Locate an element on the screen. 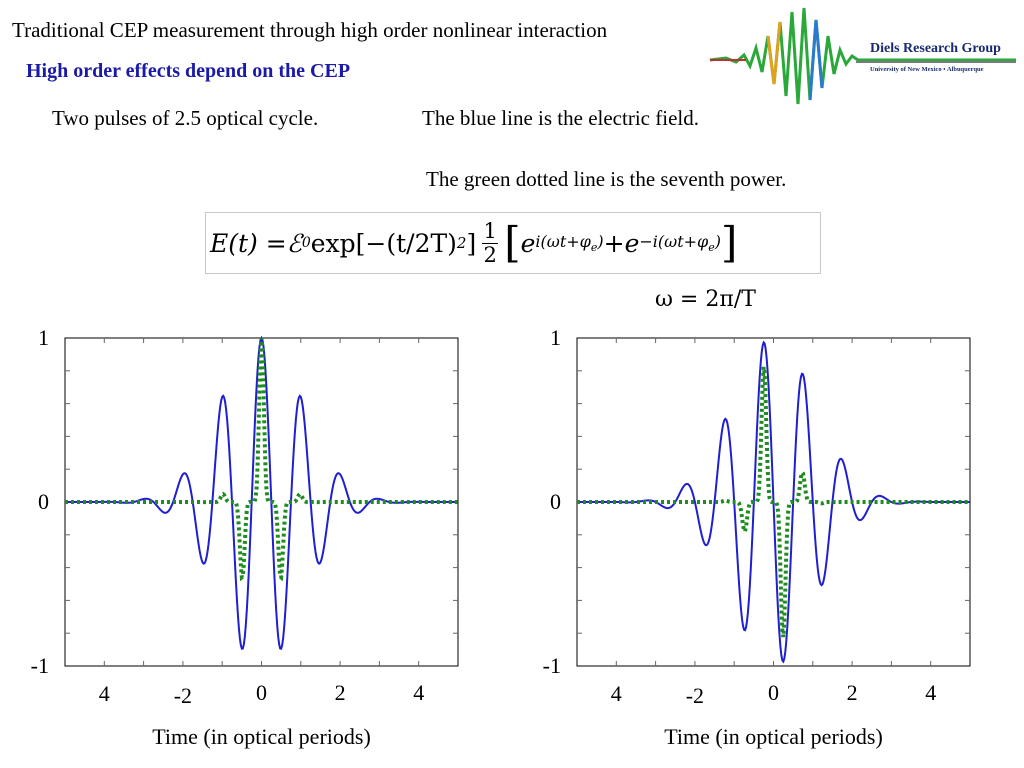  eq-amplitude: ℰ is located at coordinates (294, 243).